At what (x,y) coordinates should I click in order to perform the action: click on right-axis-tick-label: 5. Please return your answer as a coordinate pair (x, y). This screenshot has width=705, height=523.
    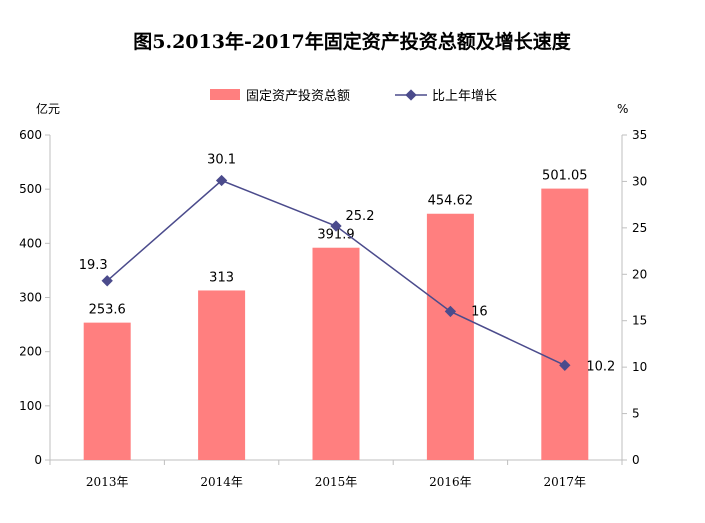
    Looking at the image, I should click on (636, 414).